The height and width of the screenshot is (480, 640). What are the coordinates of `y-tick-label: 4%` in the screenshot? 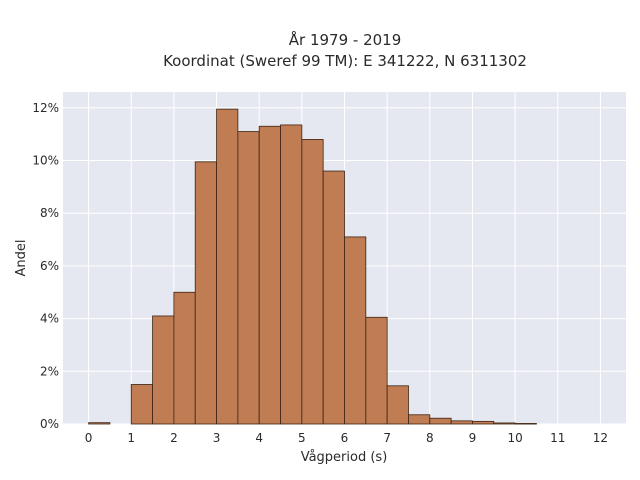 It's located at (49, 319).